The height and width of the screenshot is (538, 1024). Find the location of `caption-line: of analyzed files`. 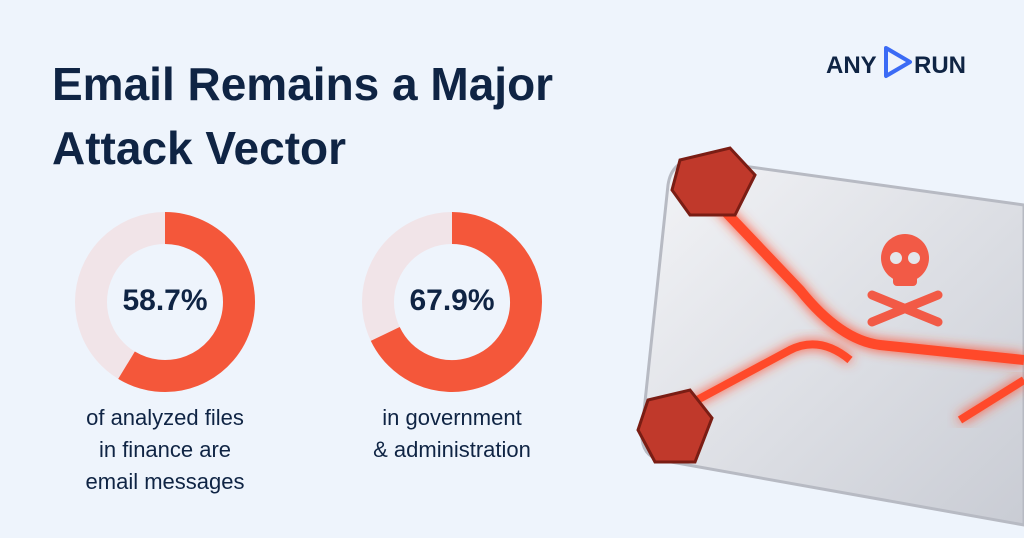

caption-line: of analyzed files is located at coordinates (165, 417).